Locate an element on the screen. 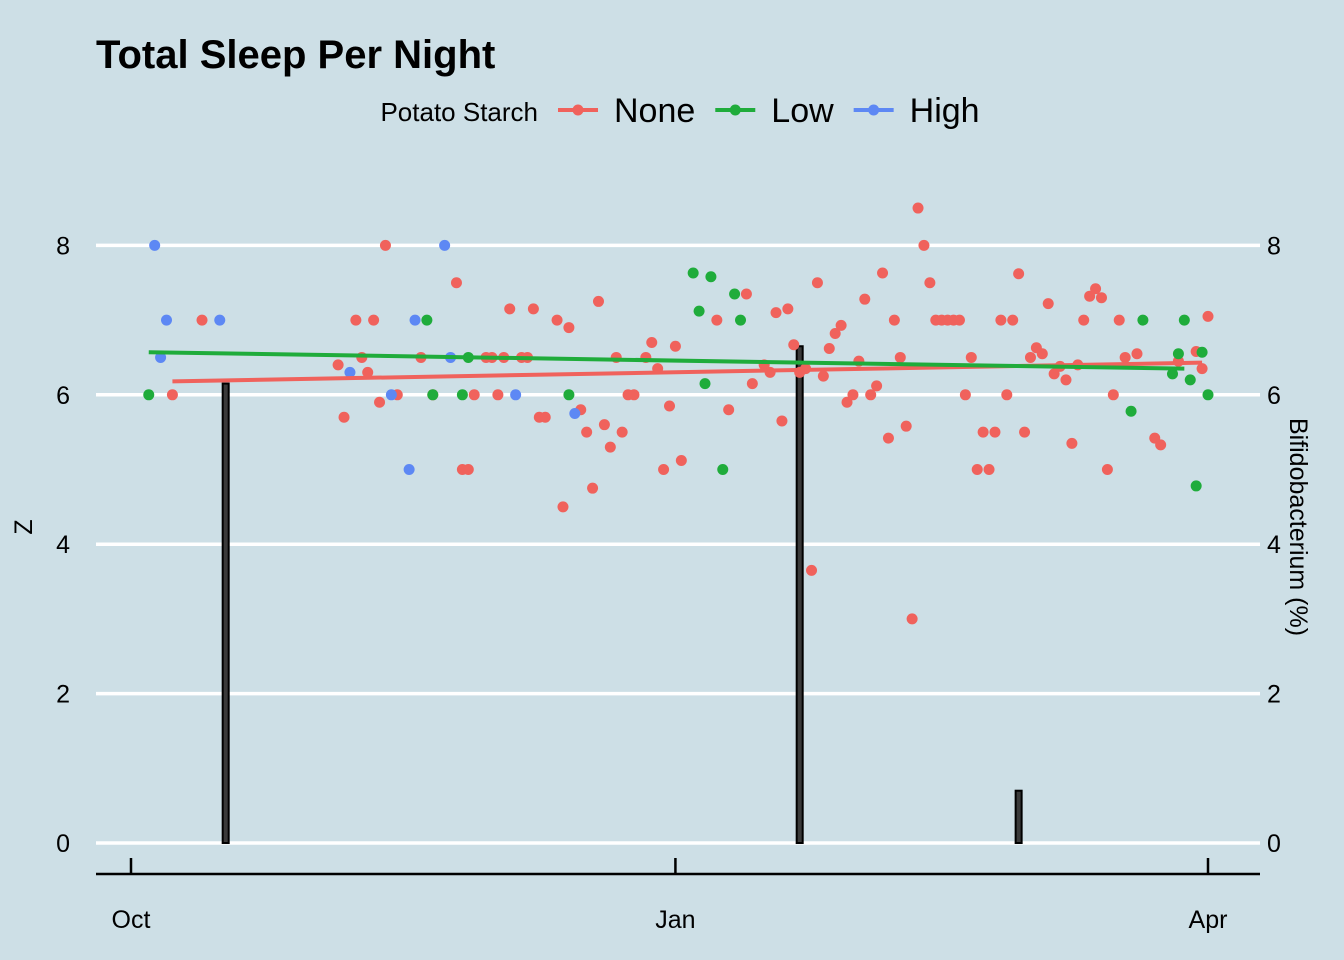  legend-label: None is located at coordinates (654, 111).